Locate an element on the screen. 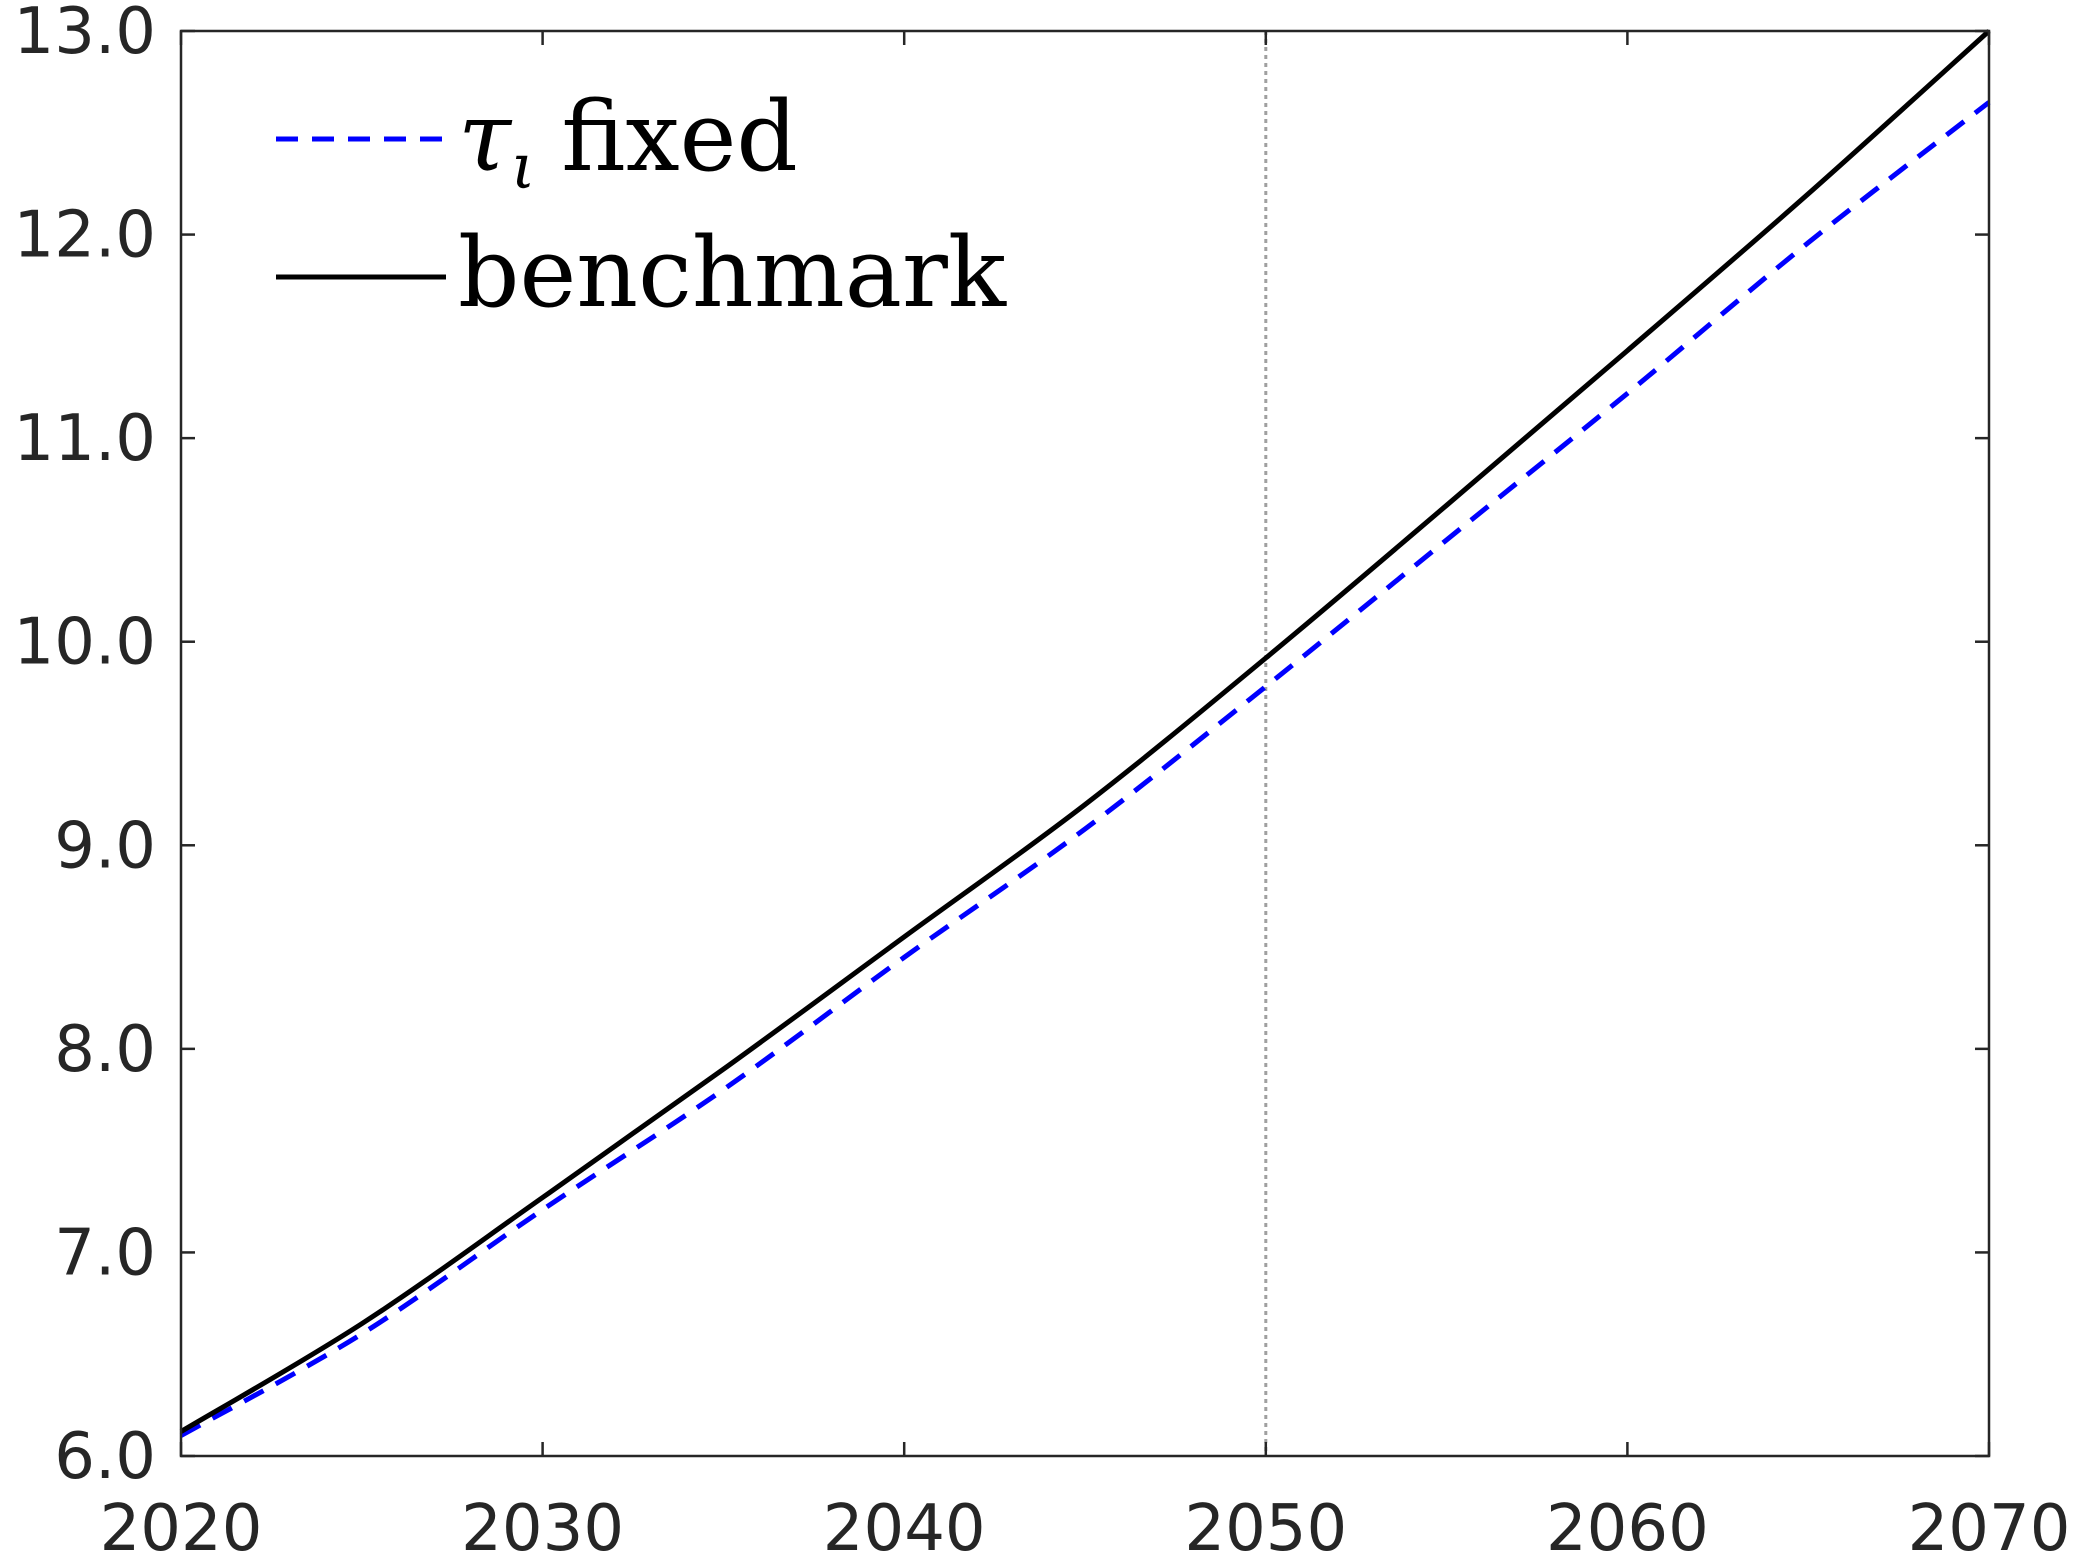 Image resolution: width=2079 pixels, height=1554 pixels. x-tick-label-2050: 2050 is located at coordinates (1265, 1523).